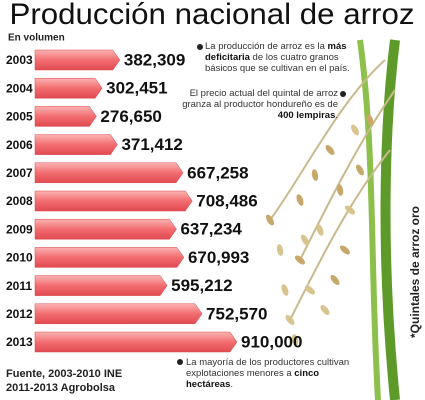 This screenshot has height=400, width=425. What do you see at coordinates (64, 374) in the screenshot?
I see `source: Fuente, 2003-2010 INE` at bounding box center [64, 374].